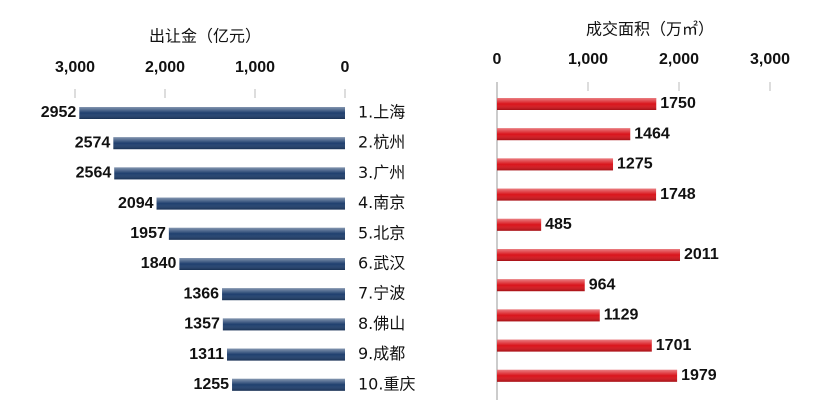 The image size is (832, 400). What do you see at coordinates (93, 142) in the screenshot?
I see `value-label: 2574` at bounding box center [93, 142].